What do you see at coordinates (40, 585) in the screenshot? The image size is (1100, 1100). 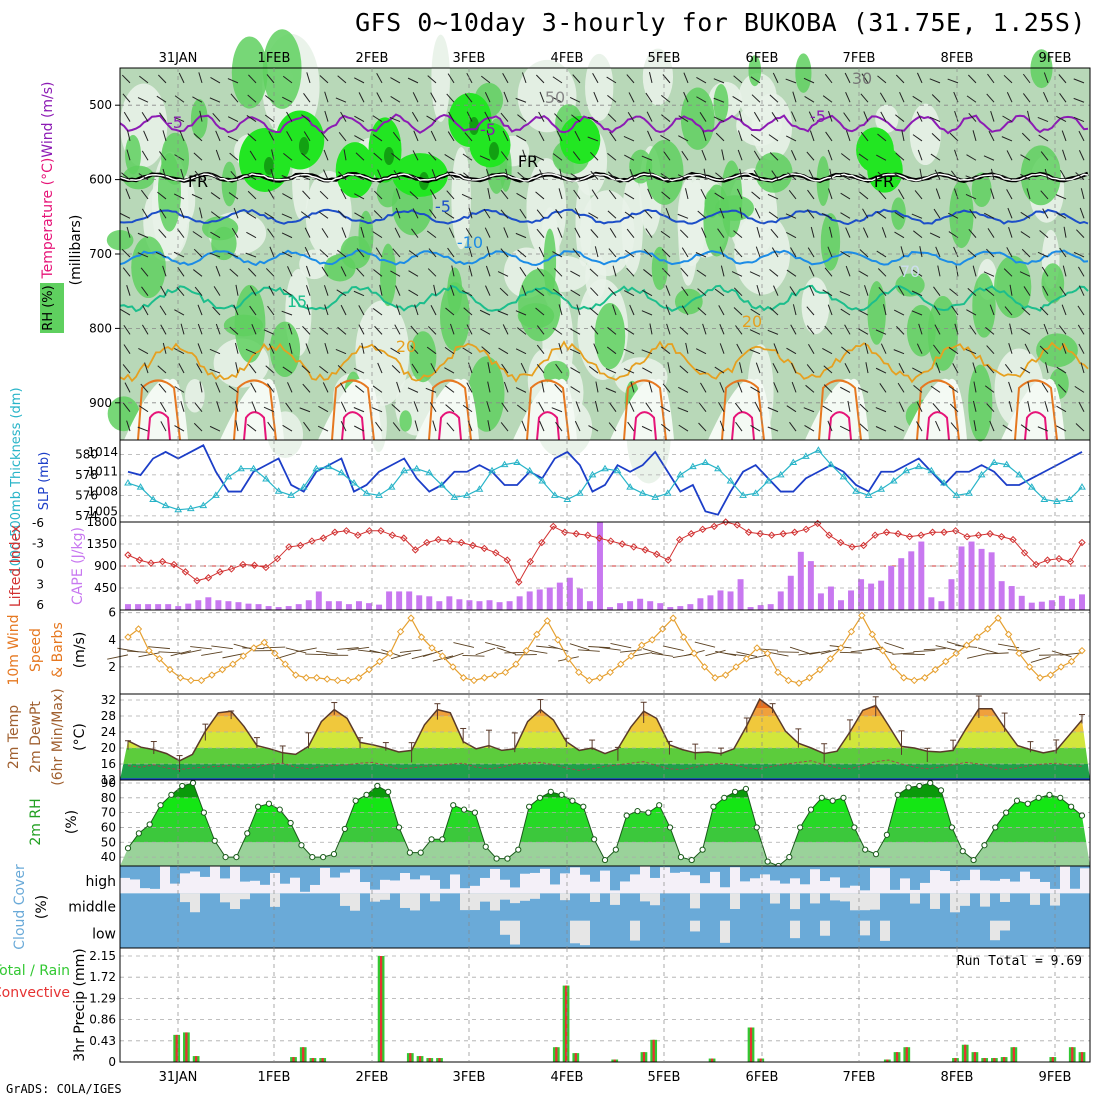 I see `y-tick-label-left: 3` at bounding box center [40, 585].